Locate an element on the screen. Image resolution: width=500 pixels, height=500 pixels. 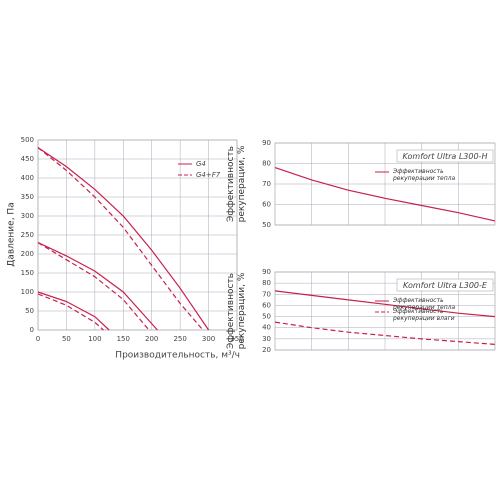
legend-label: Эффективность рекуперации влаги is located at coordinates (424, 315).